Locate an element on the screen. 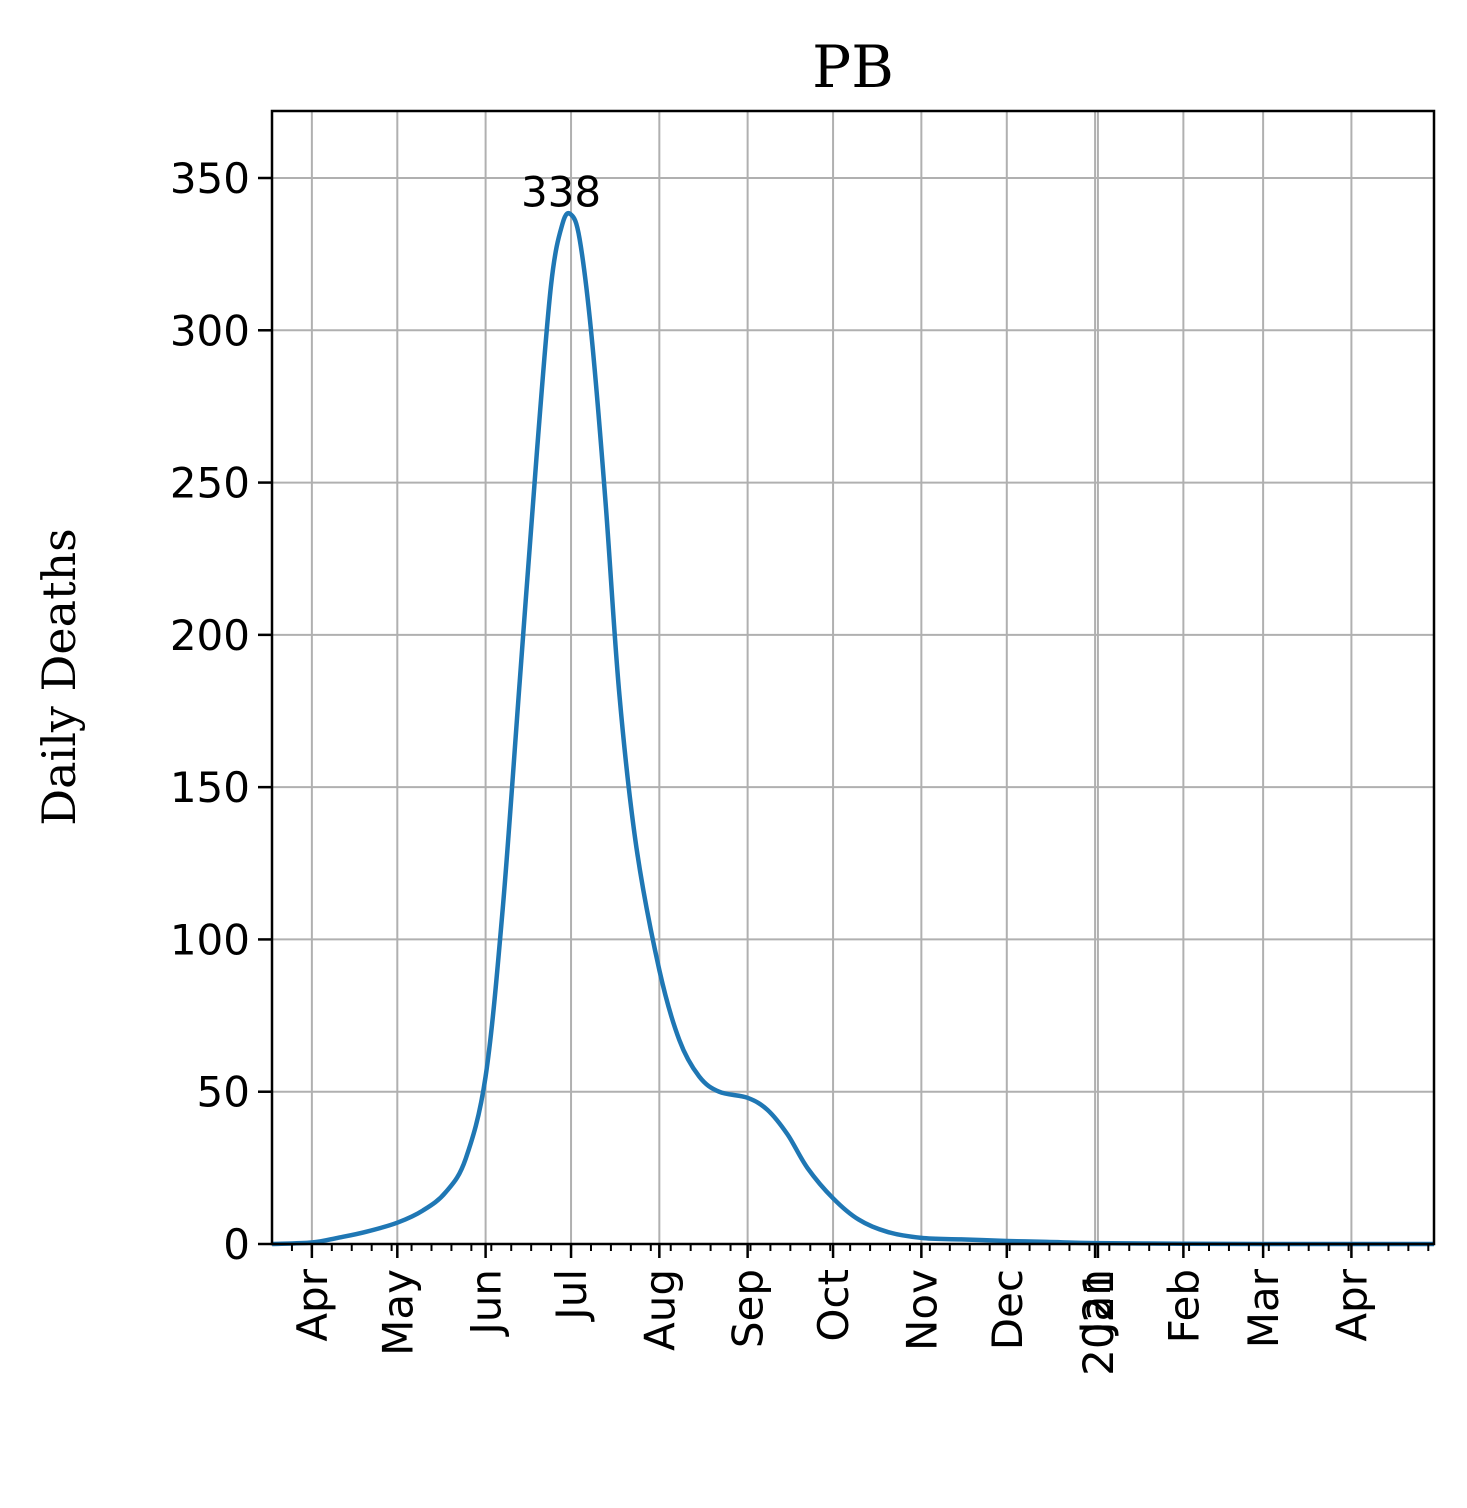  y-tick-label: 250 is located at coordinates (210, 483).